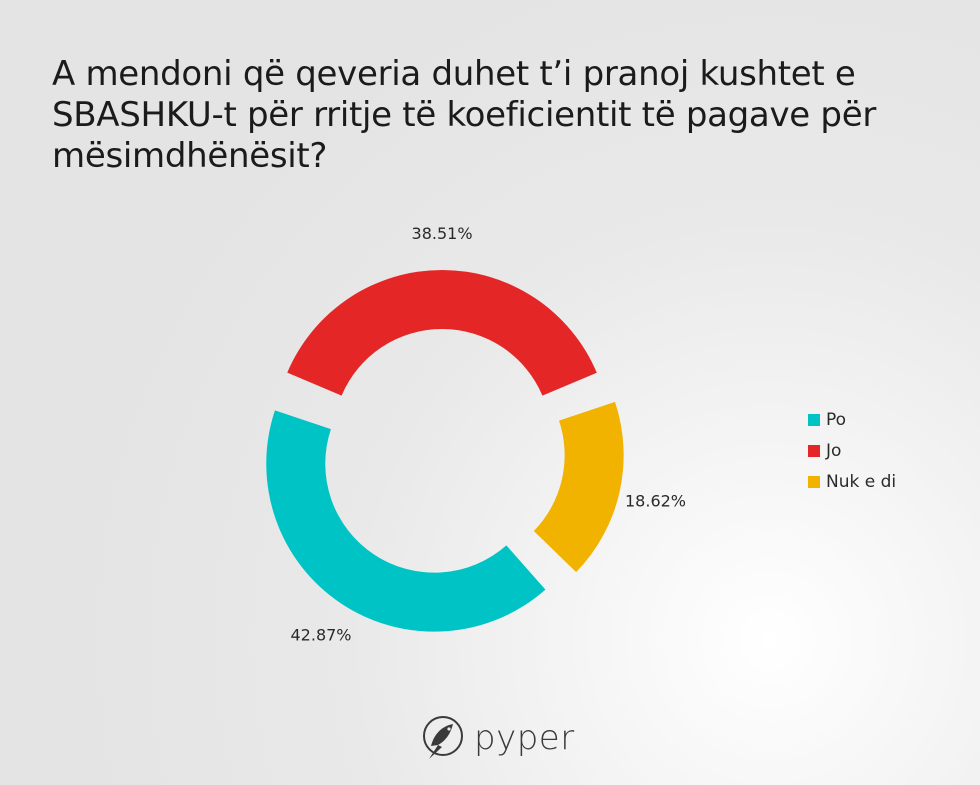 The image size is (980, 785). I want to click on legend-label-jo: Jo, so click(834, 450).